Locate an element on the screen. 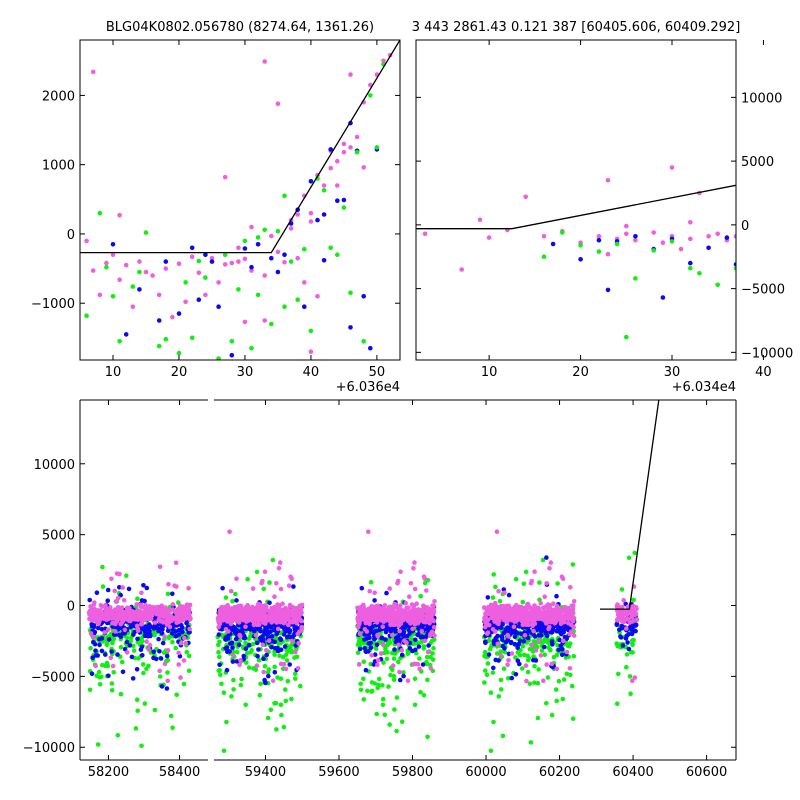  zoom-right-plot-area is located at coordinates (576, 252).